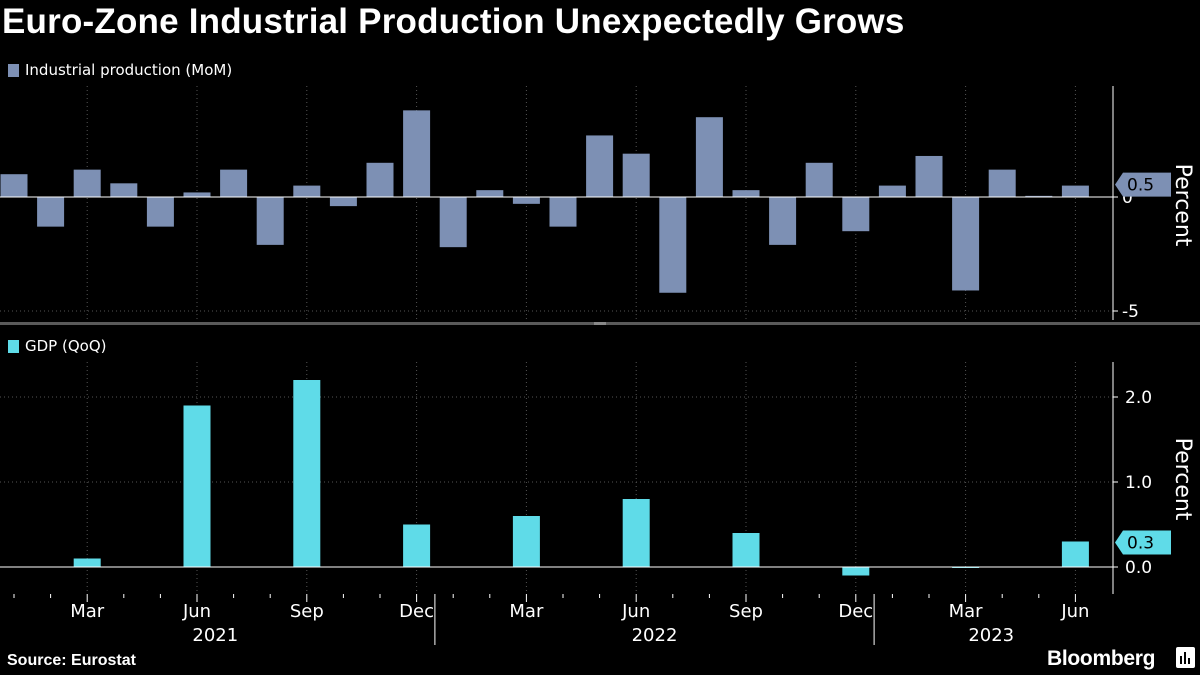 This screenshot has height=675, width=1200. Describe the element at coordinates (66, 346) in the screenshot. I see `legend-label-gdp: GDP (QoQ)` at that location.